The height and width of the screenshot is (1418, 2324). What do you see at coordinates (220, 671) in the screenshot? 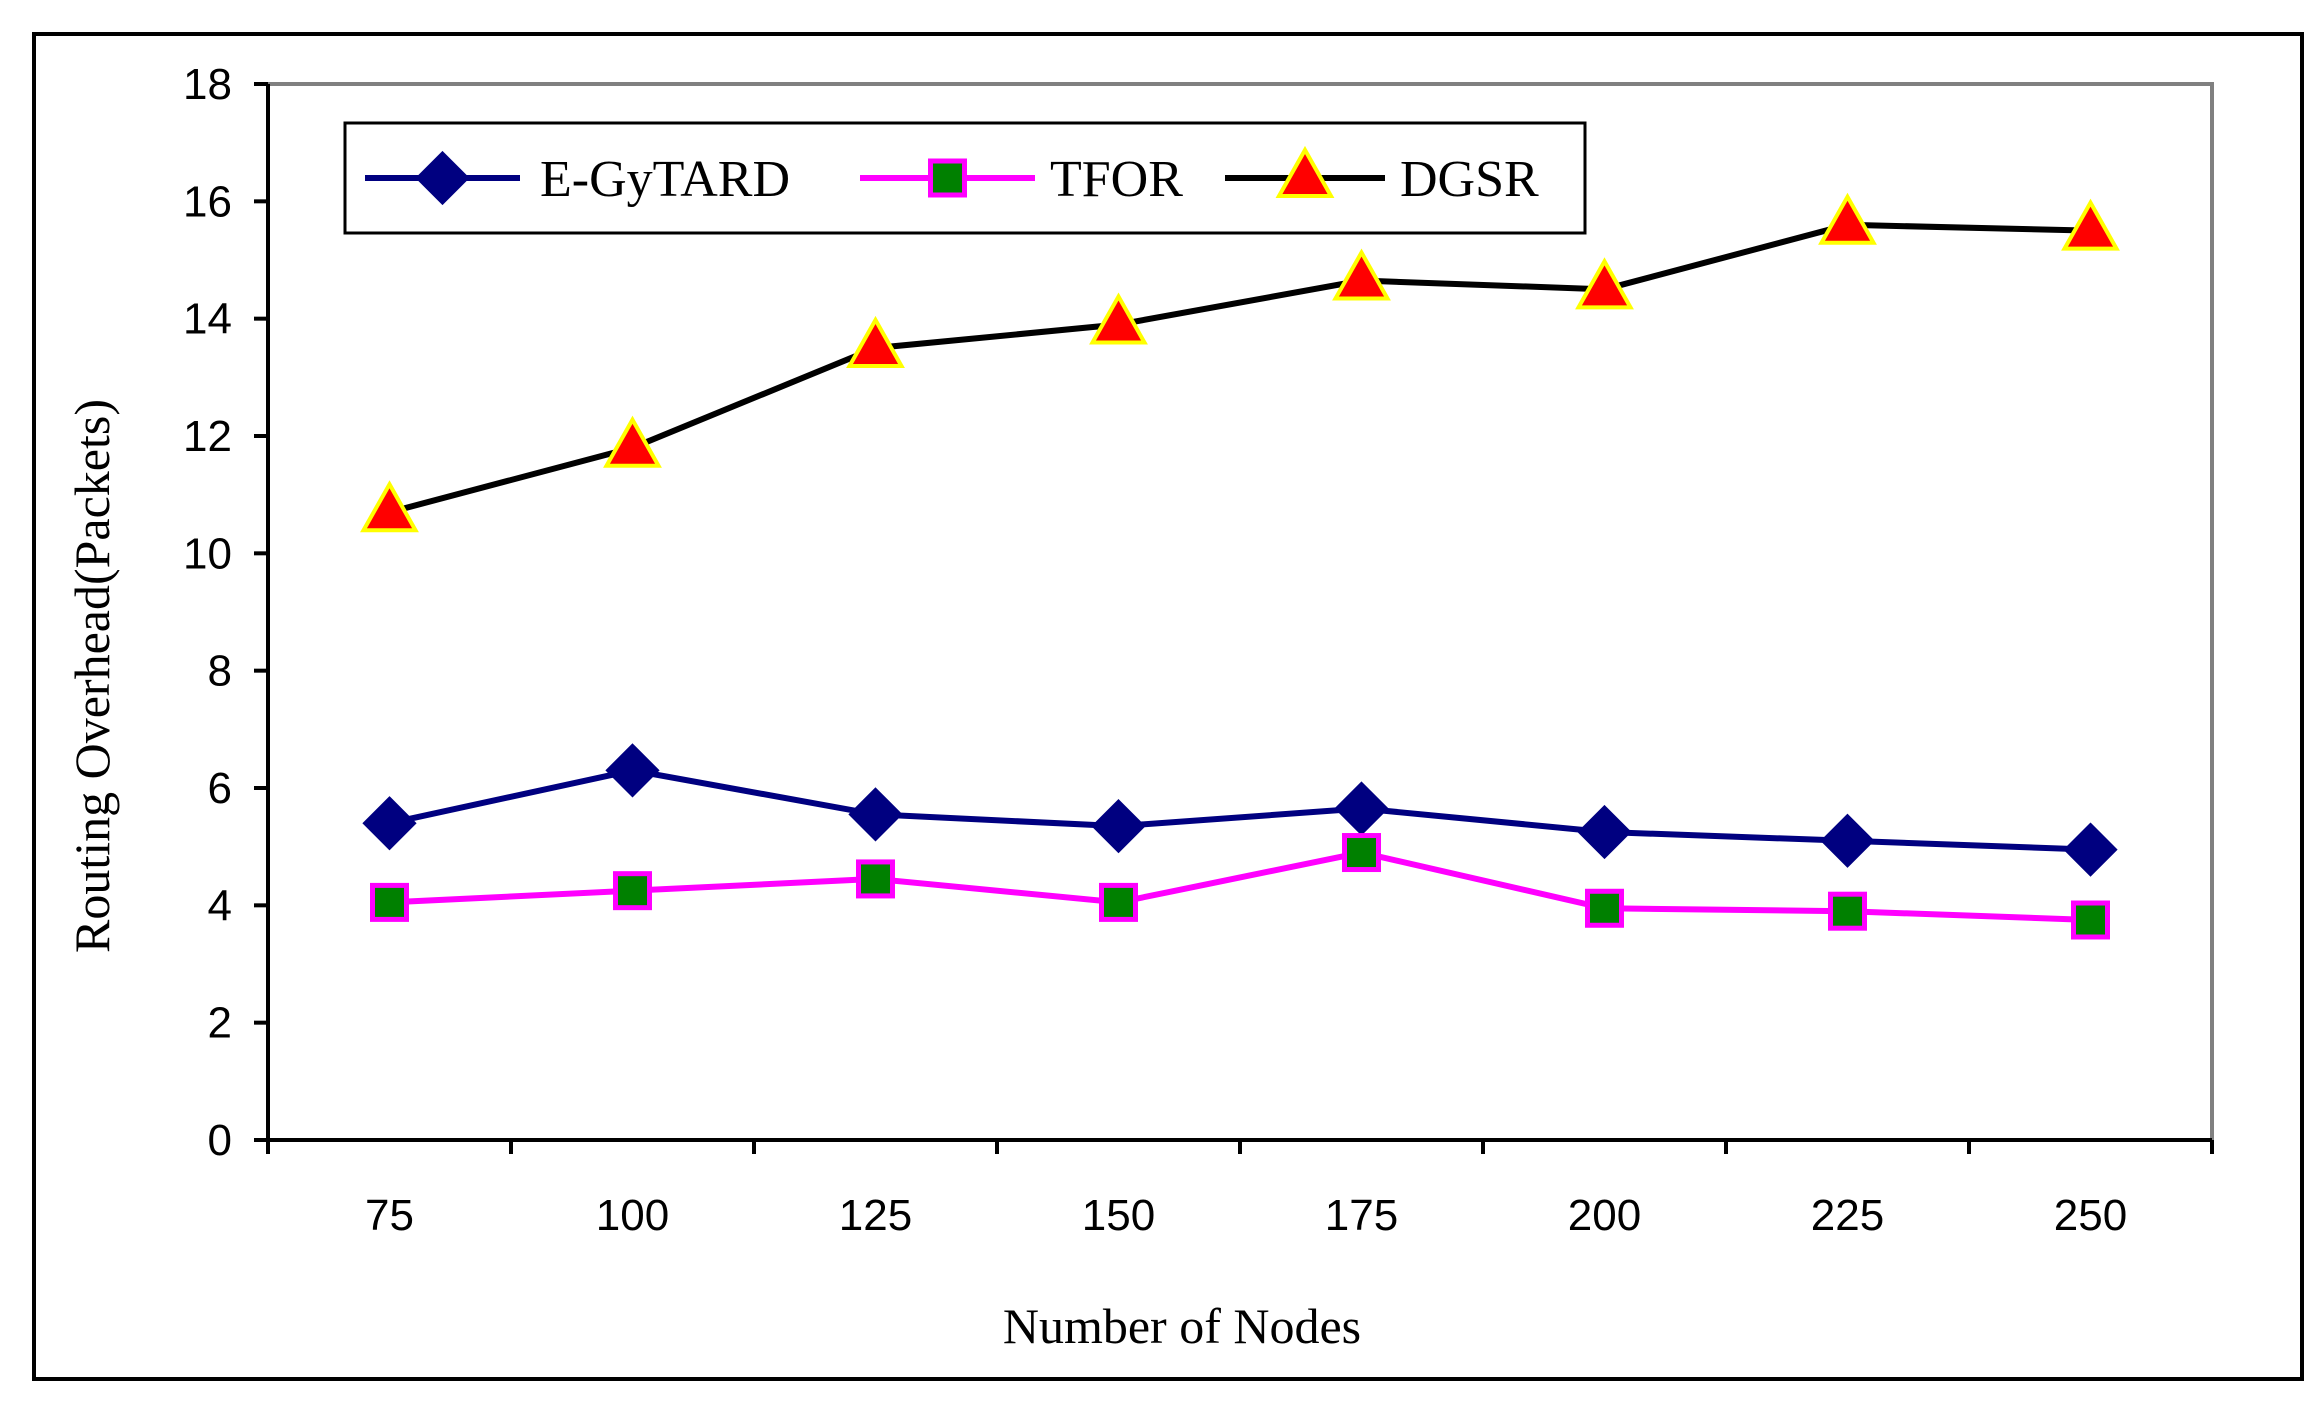
I see `y-tick-label: 8` at bounding box center [220, 671].